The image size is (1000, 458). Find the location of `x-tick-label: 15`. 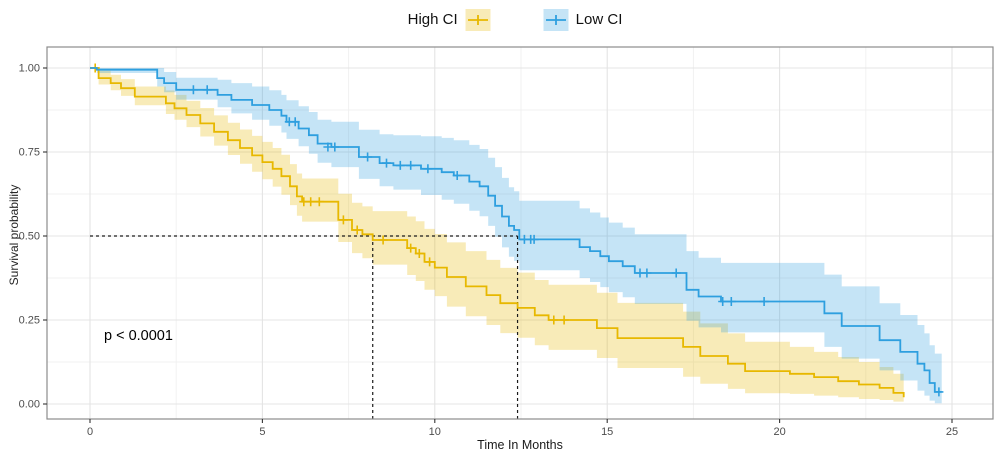

x-tick-label: 15 is located at coordinates (607, 432).